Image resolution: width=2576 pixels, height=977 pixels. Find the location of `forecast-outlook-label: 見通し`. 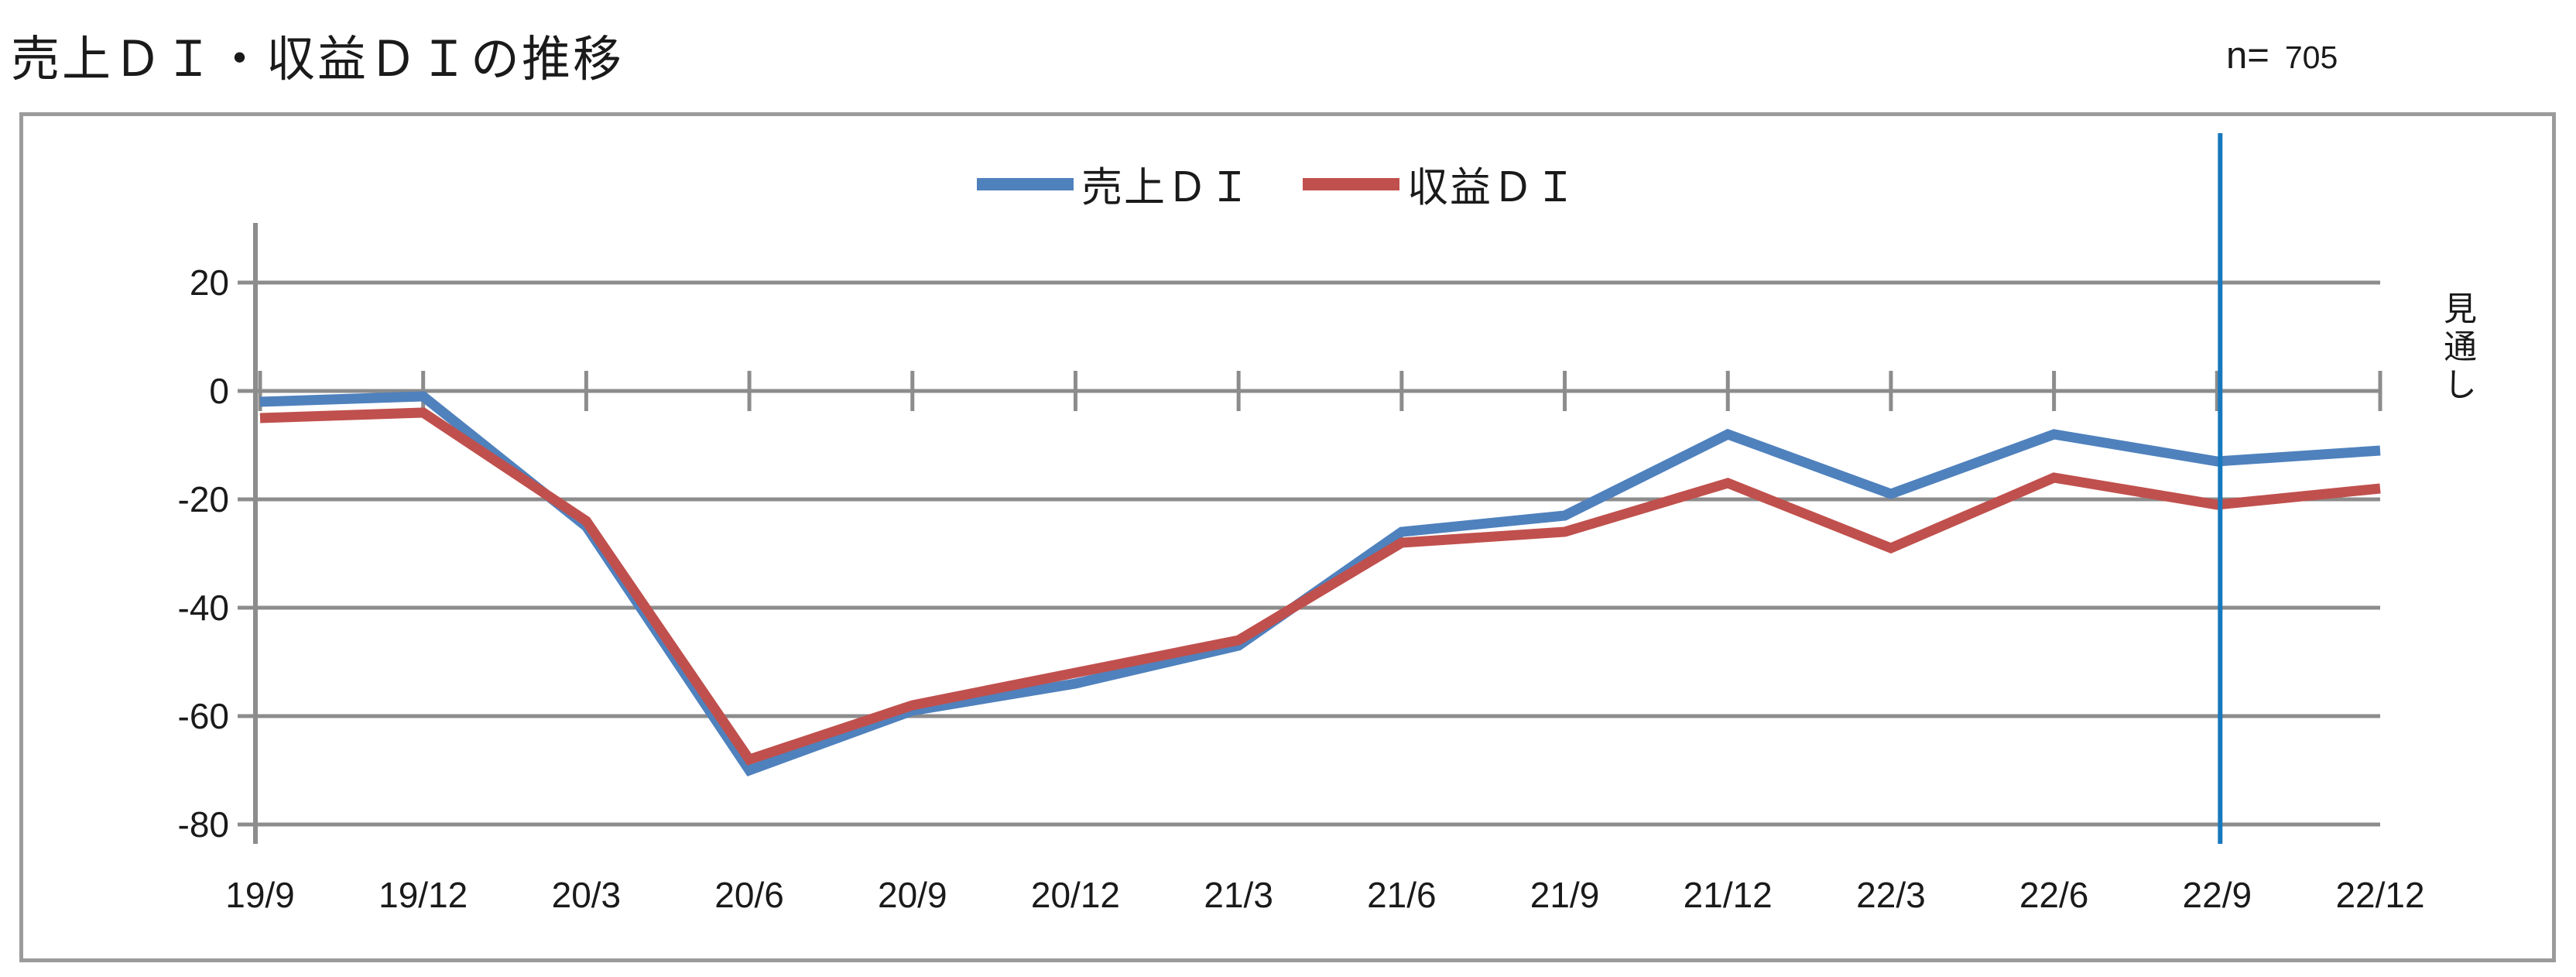

forecast-outlook-label: 見通し is located at coordinates (2457, 348).